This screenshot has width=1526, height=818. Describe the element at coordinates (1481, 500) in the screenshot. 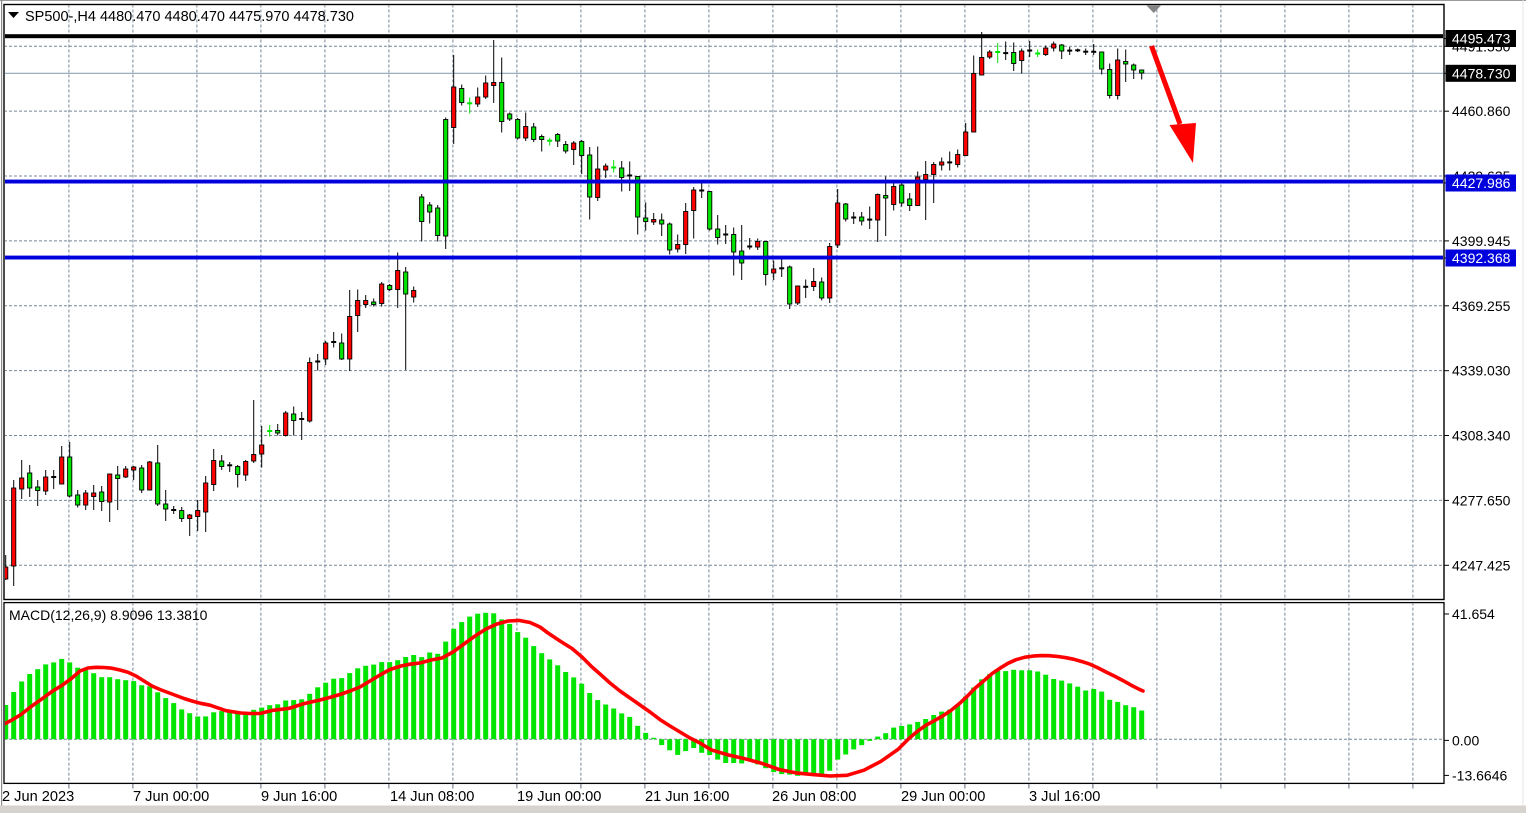

I see `svg-text: 4277.650` at that location.